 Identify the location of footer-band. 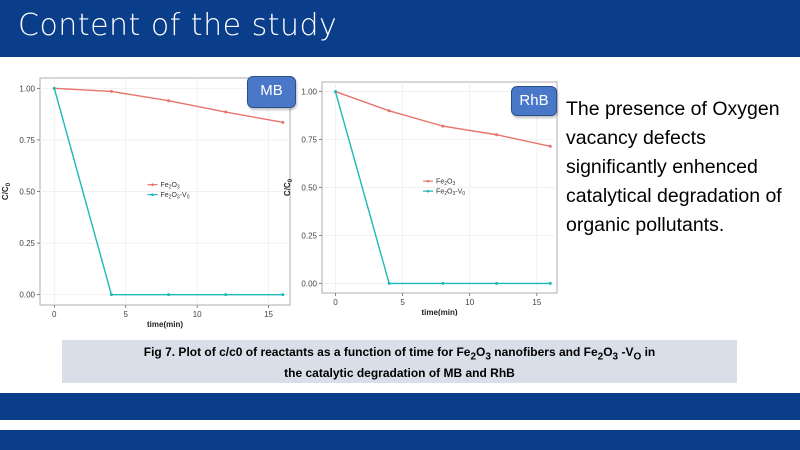
(400, 406).